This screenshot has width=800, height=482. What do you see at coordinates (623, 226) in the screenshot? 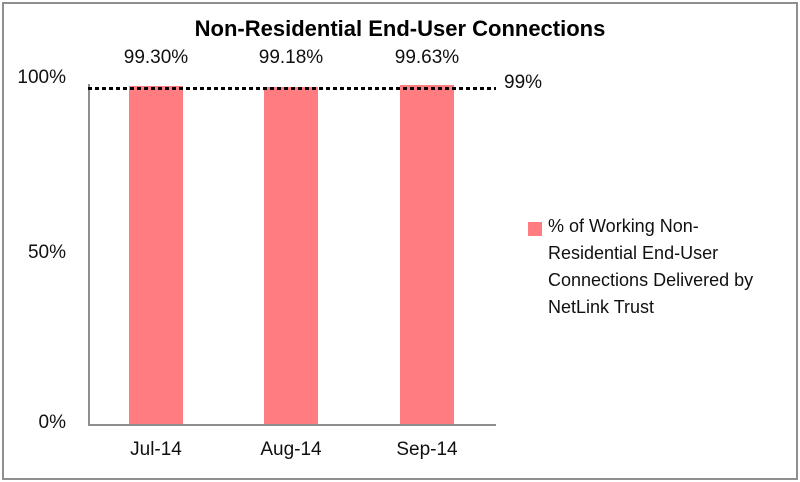
I see `legend-label-line-1: % of Working Non-` at bounding box center [623, 226].